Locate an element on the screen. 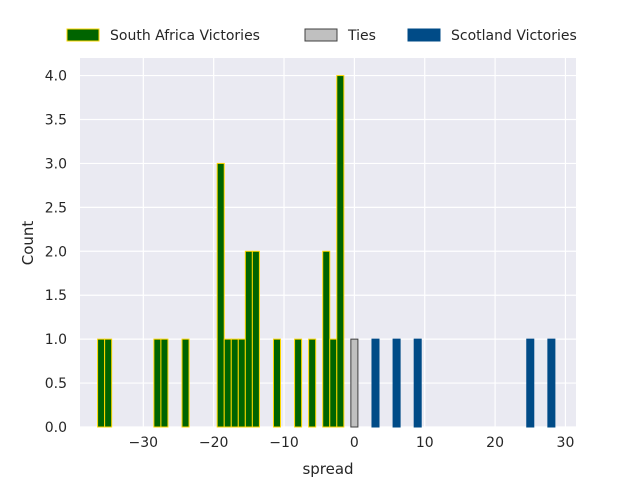 The width and height of the screenshot is (640, 484). y-tick-label: 0.0 is located at coordinates (56, 428).